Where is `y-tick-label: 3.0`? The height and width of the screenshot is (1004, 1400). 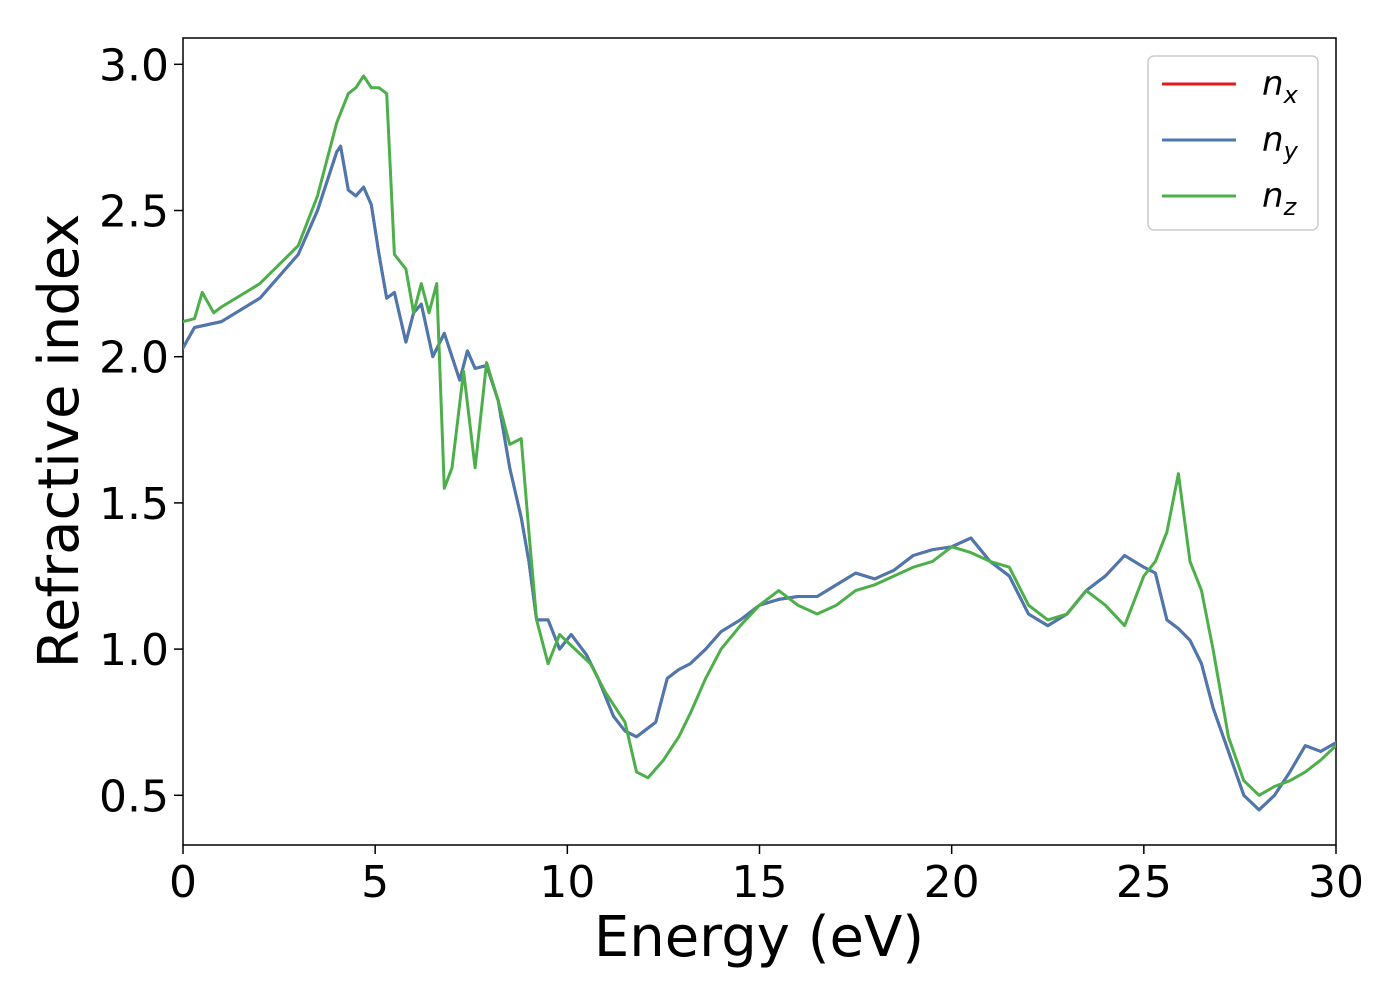 y-tick-label: 3.0 is located at coordinates (134, 65).